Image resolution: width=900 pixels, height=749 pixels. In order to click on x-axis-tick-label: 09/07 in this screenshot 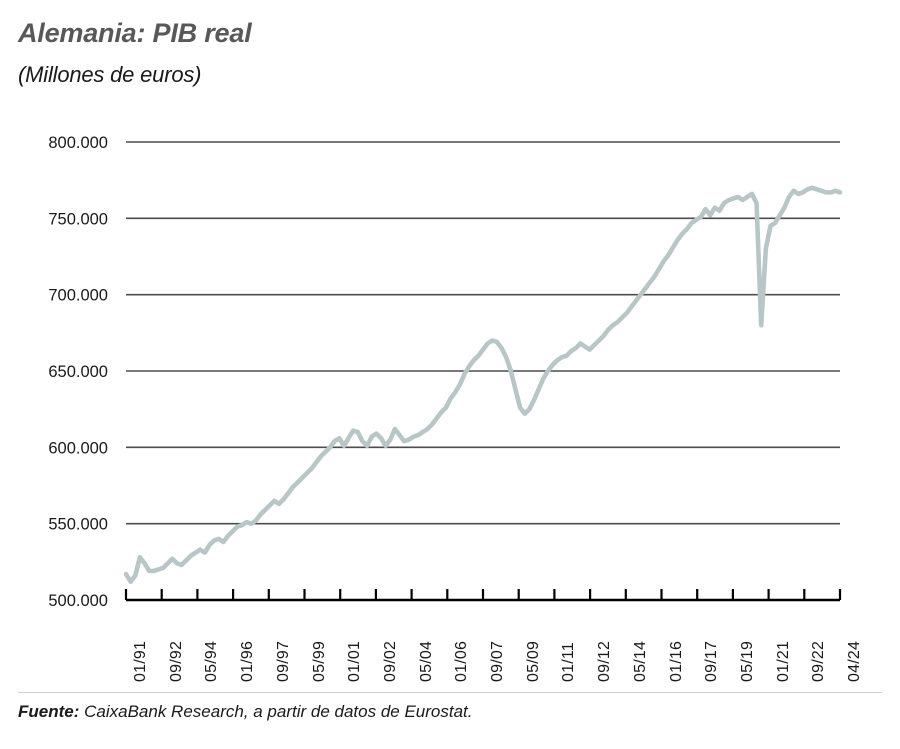, I will do `click(497, 661)`.